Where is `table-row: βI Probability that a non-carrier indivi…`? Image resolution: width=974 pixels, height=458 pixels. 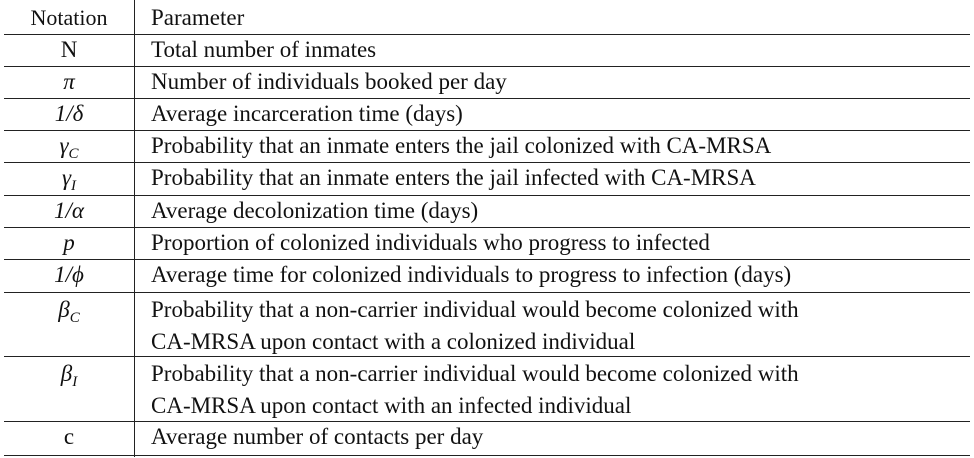 table-row: βI Probability that a non-carrier indivi… is located at coordinates (487, 389).